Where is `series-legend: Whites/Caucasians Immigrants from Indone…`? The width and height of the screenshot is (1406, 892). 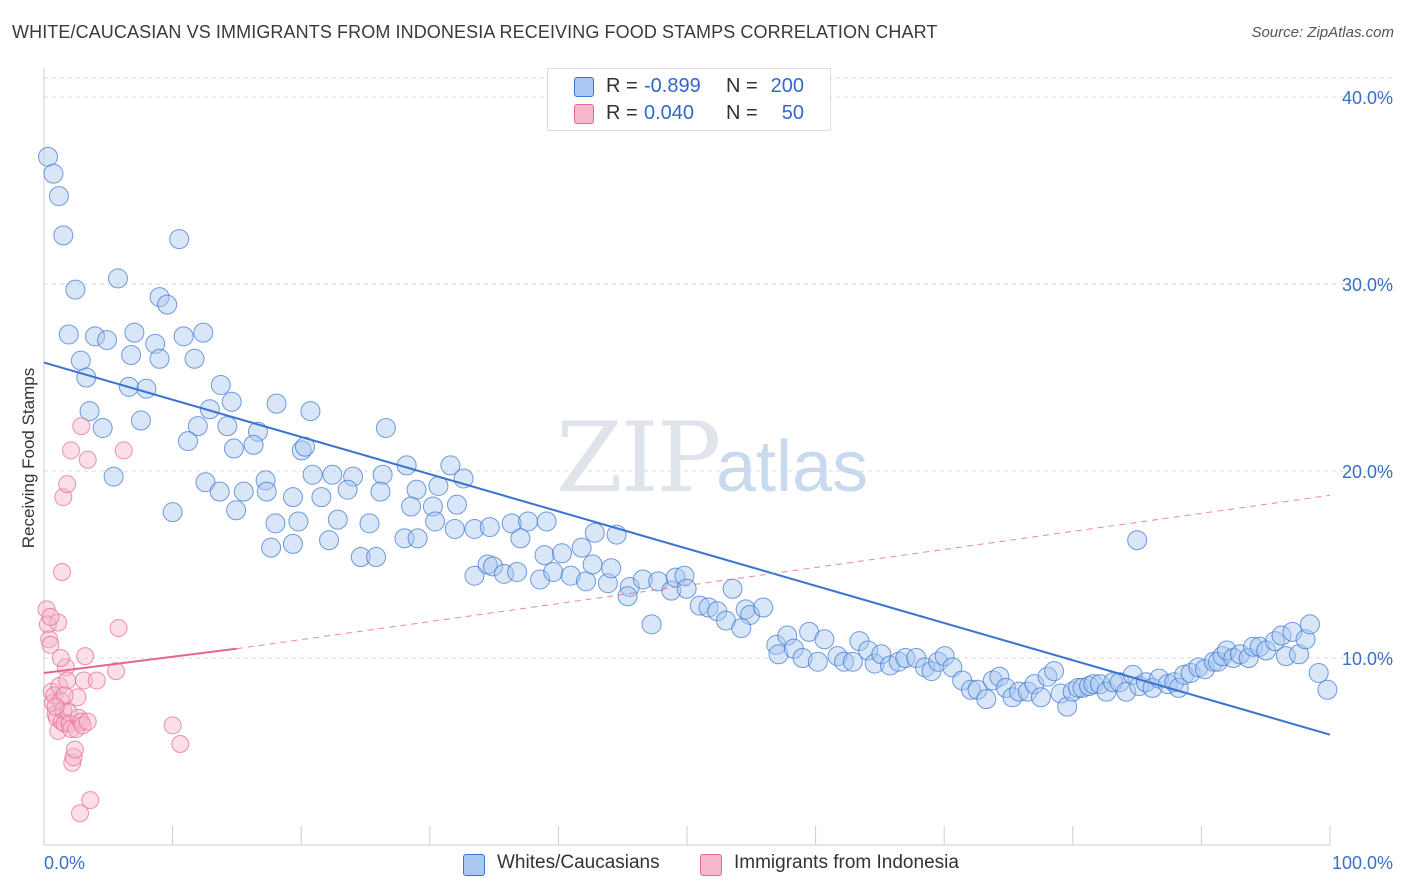 series-legend: Whites/Caucasians Immigrants from Indone… is located at coordinates (703, 865).